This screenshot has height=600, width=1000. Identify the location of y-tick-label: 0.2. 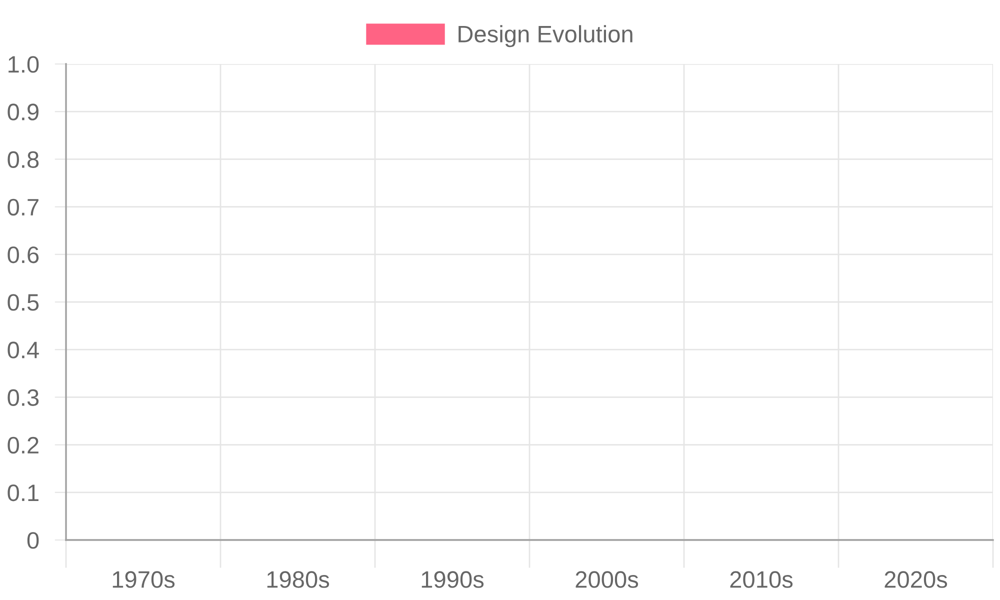
(23, 445).